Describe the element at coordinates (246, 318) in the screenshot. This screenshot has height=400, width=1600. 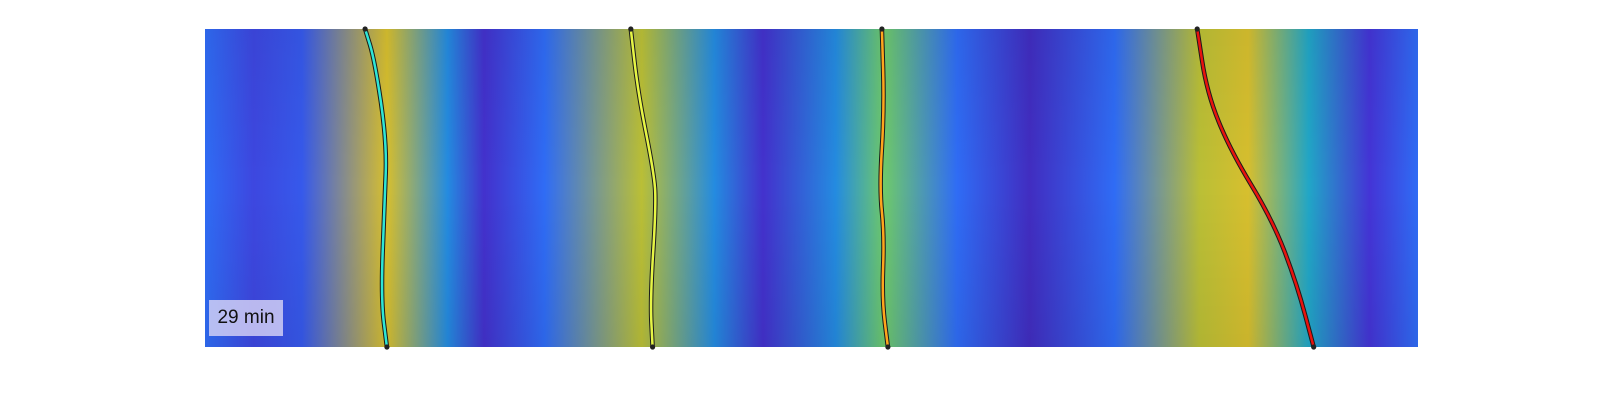
I see `time-stamp-label: 29 min` at that location.